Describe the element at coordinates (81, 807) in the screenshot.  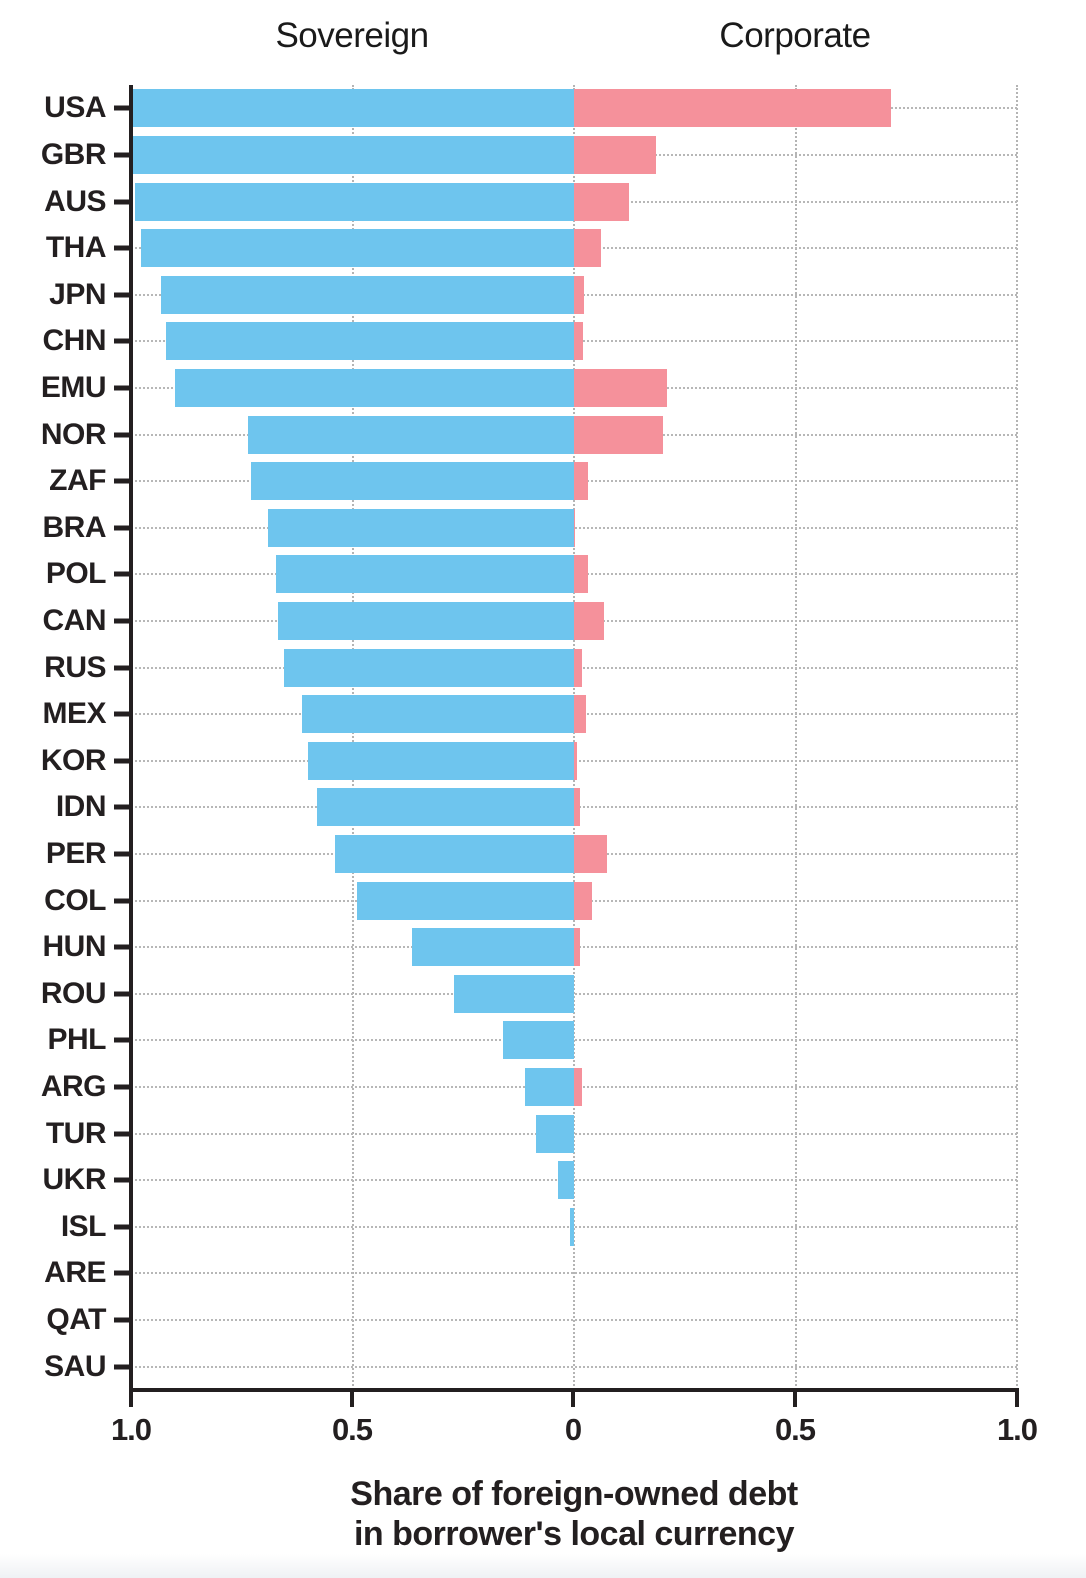
I see `country-label: IDN` at that location.